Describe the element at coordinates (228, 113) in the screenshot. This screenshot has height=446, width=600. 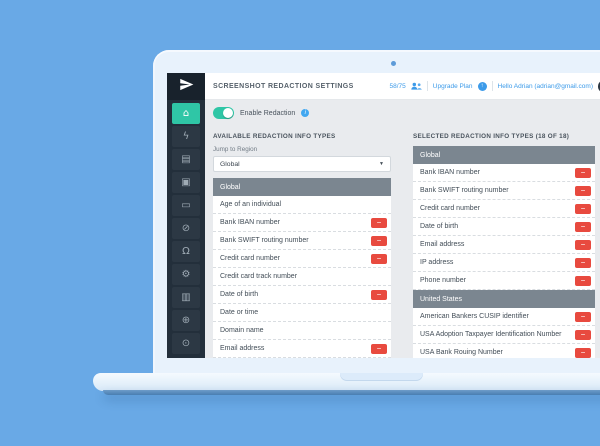
I see `toggle-knob` at that location.